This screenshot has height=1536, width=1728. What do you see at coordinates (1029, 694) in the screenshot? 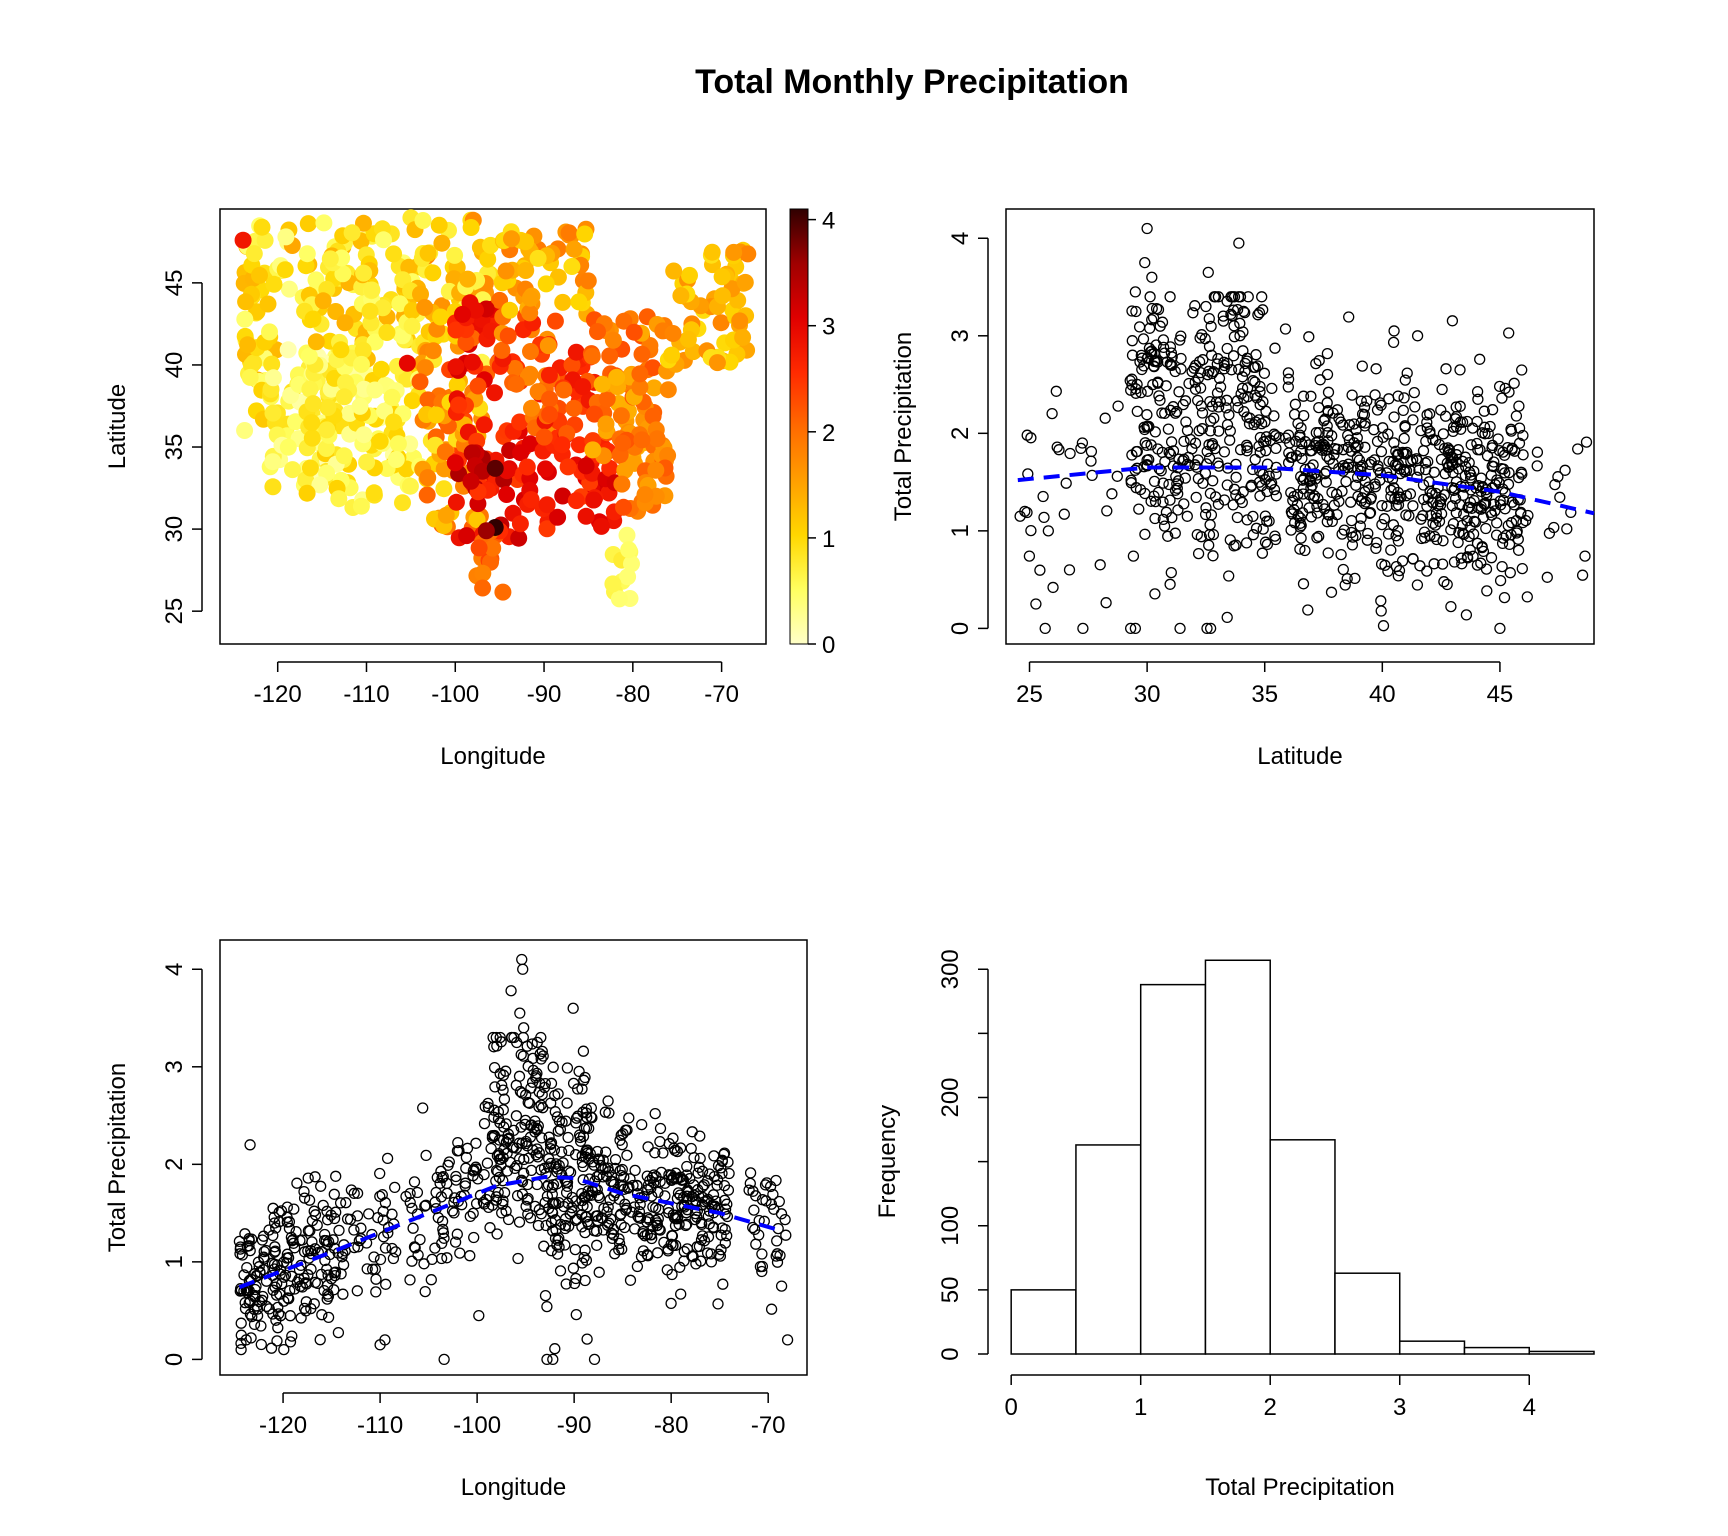
I see `x-tick-label: 25` at bounding box center [1029, 694].